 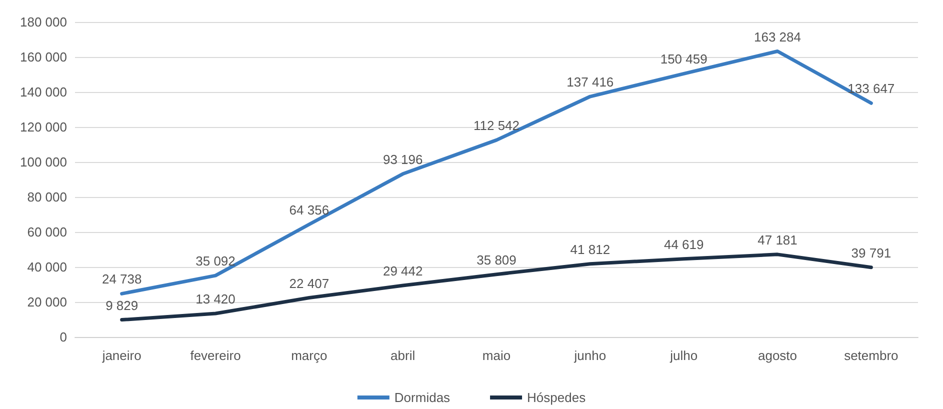 I want to click on data-label: 13 420, so click(x=216, y=299).